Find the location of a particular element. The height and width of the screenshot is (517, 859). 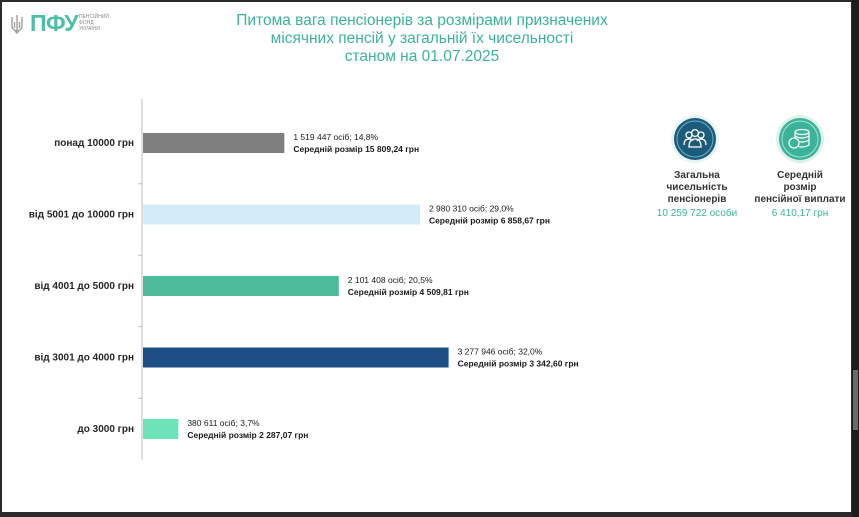

average-label: Середній розмір пенсійної виплати is located at coordinates (800, 187).